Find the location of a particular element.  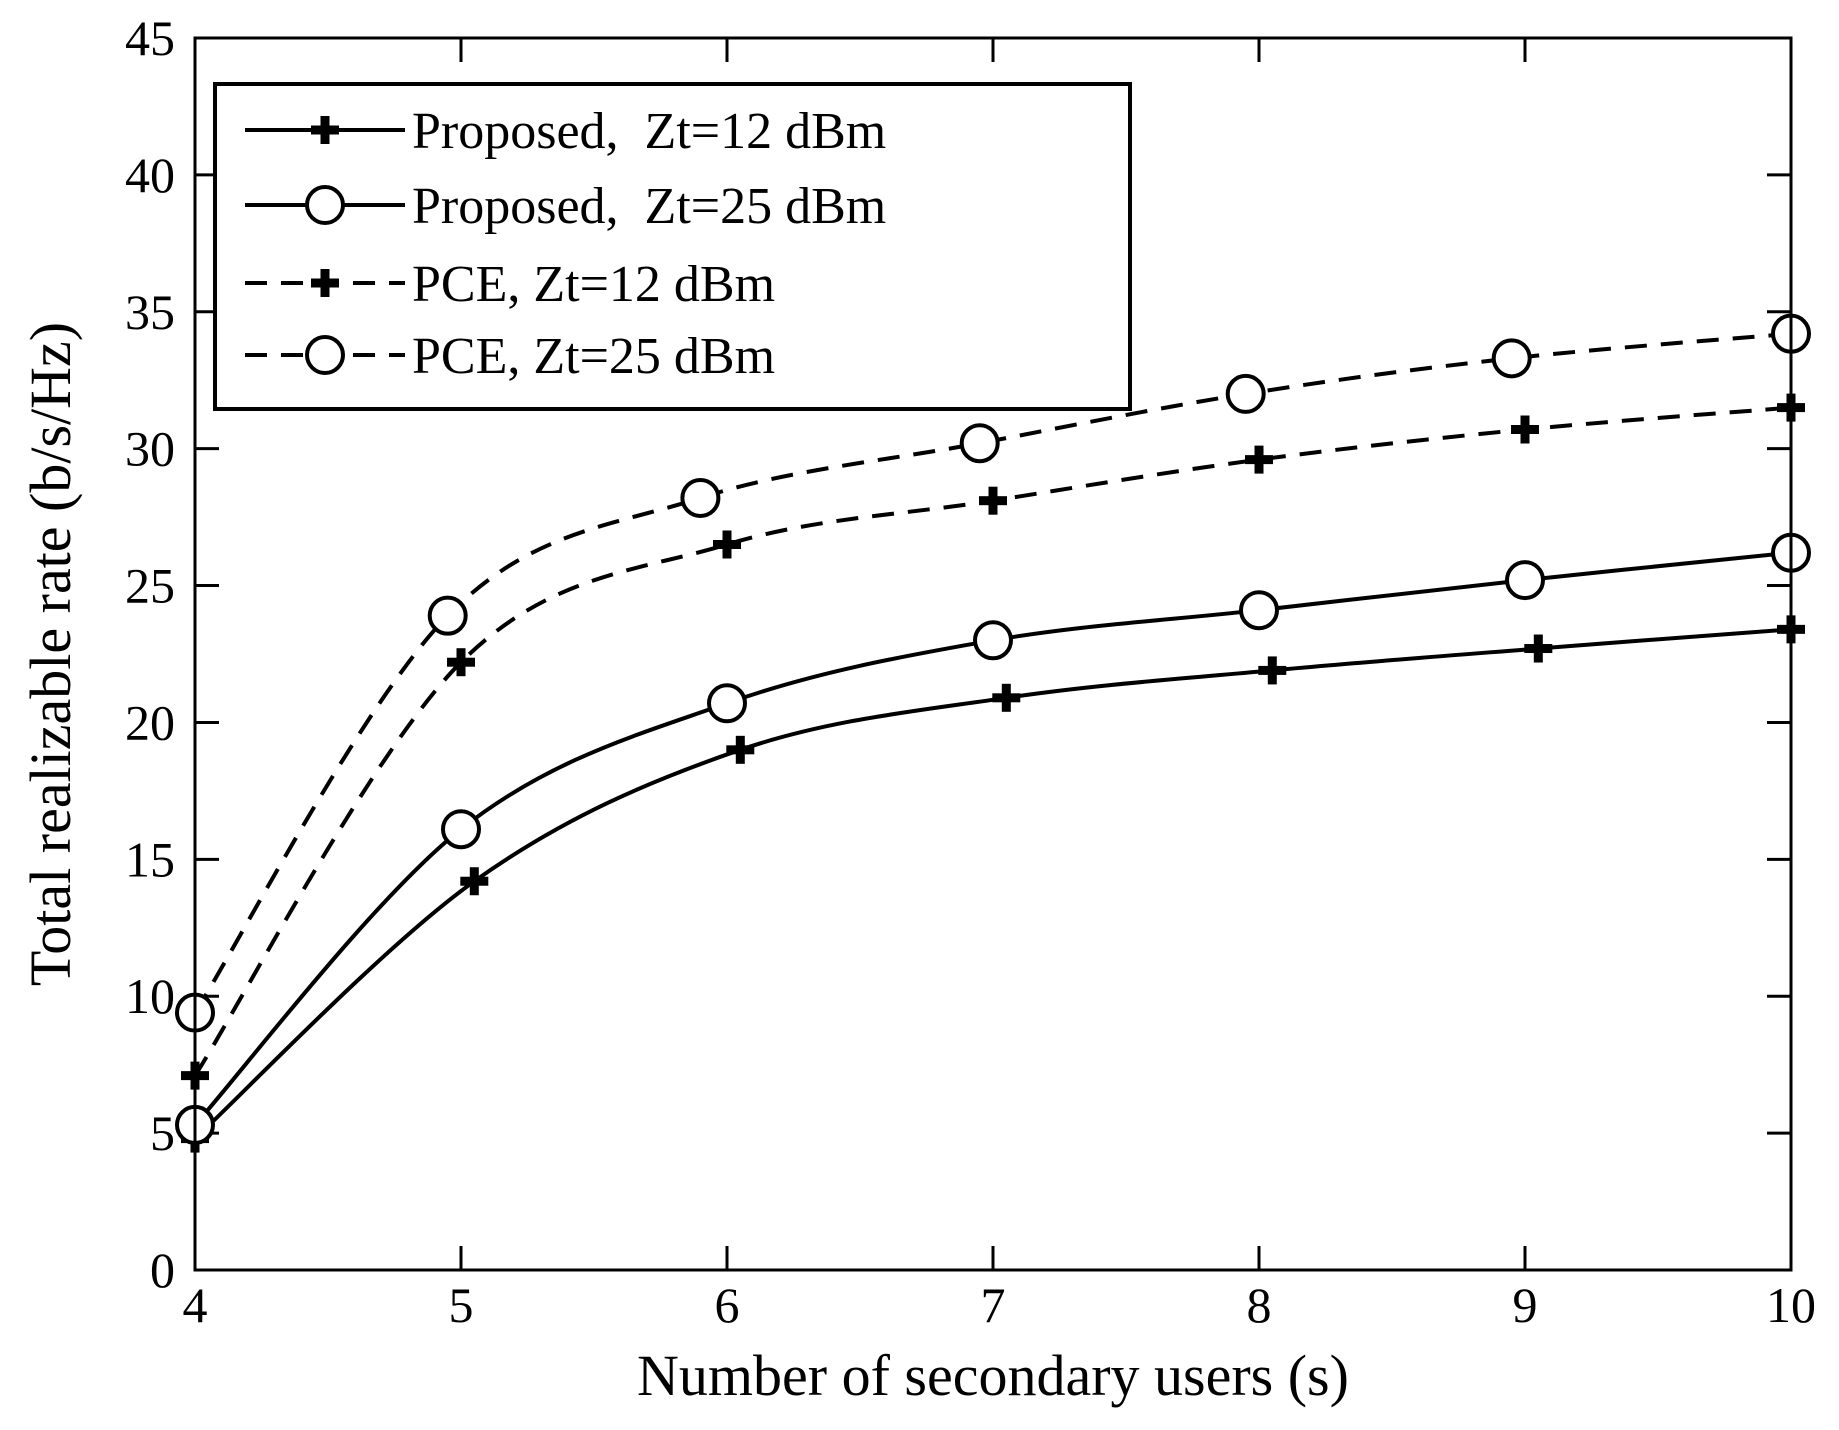

x-axis-title: Number of secondary users (s) is located at coordinates (993, 1375).